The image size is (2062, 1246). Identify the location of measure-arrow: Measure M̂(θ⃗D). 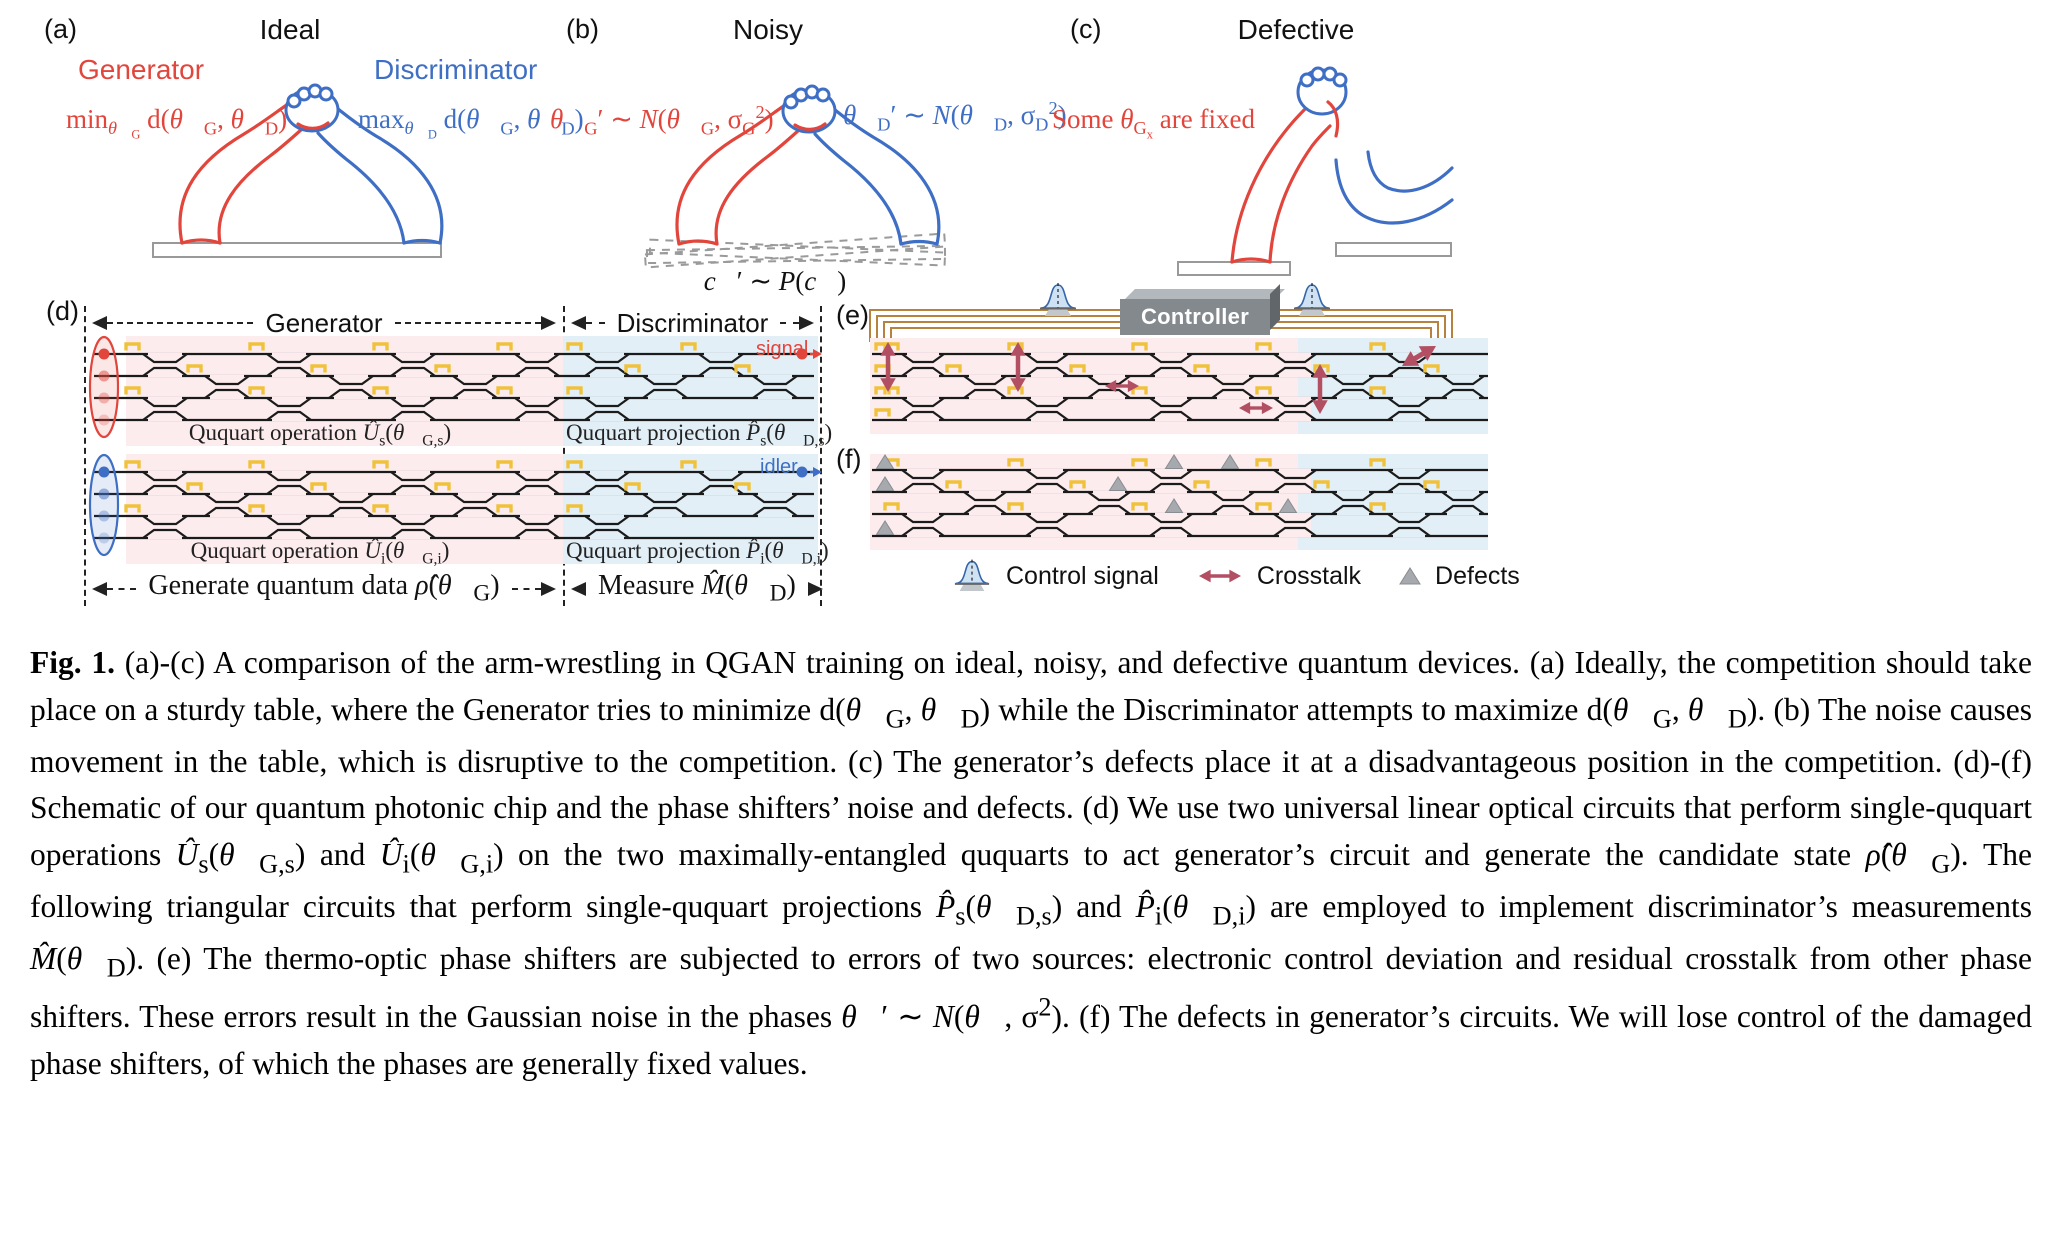
(697, 588).